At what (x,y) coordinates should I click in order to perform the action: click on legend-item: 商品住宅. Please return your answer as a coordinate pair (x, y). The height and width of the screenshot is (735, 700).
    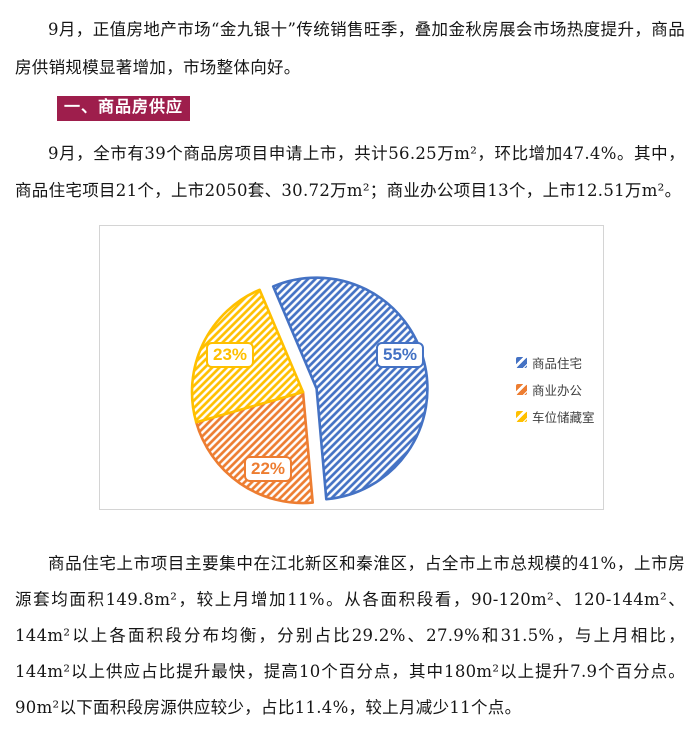
    Looking at the image, I should click on (555, 362).